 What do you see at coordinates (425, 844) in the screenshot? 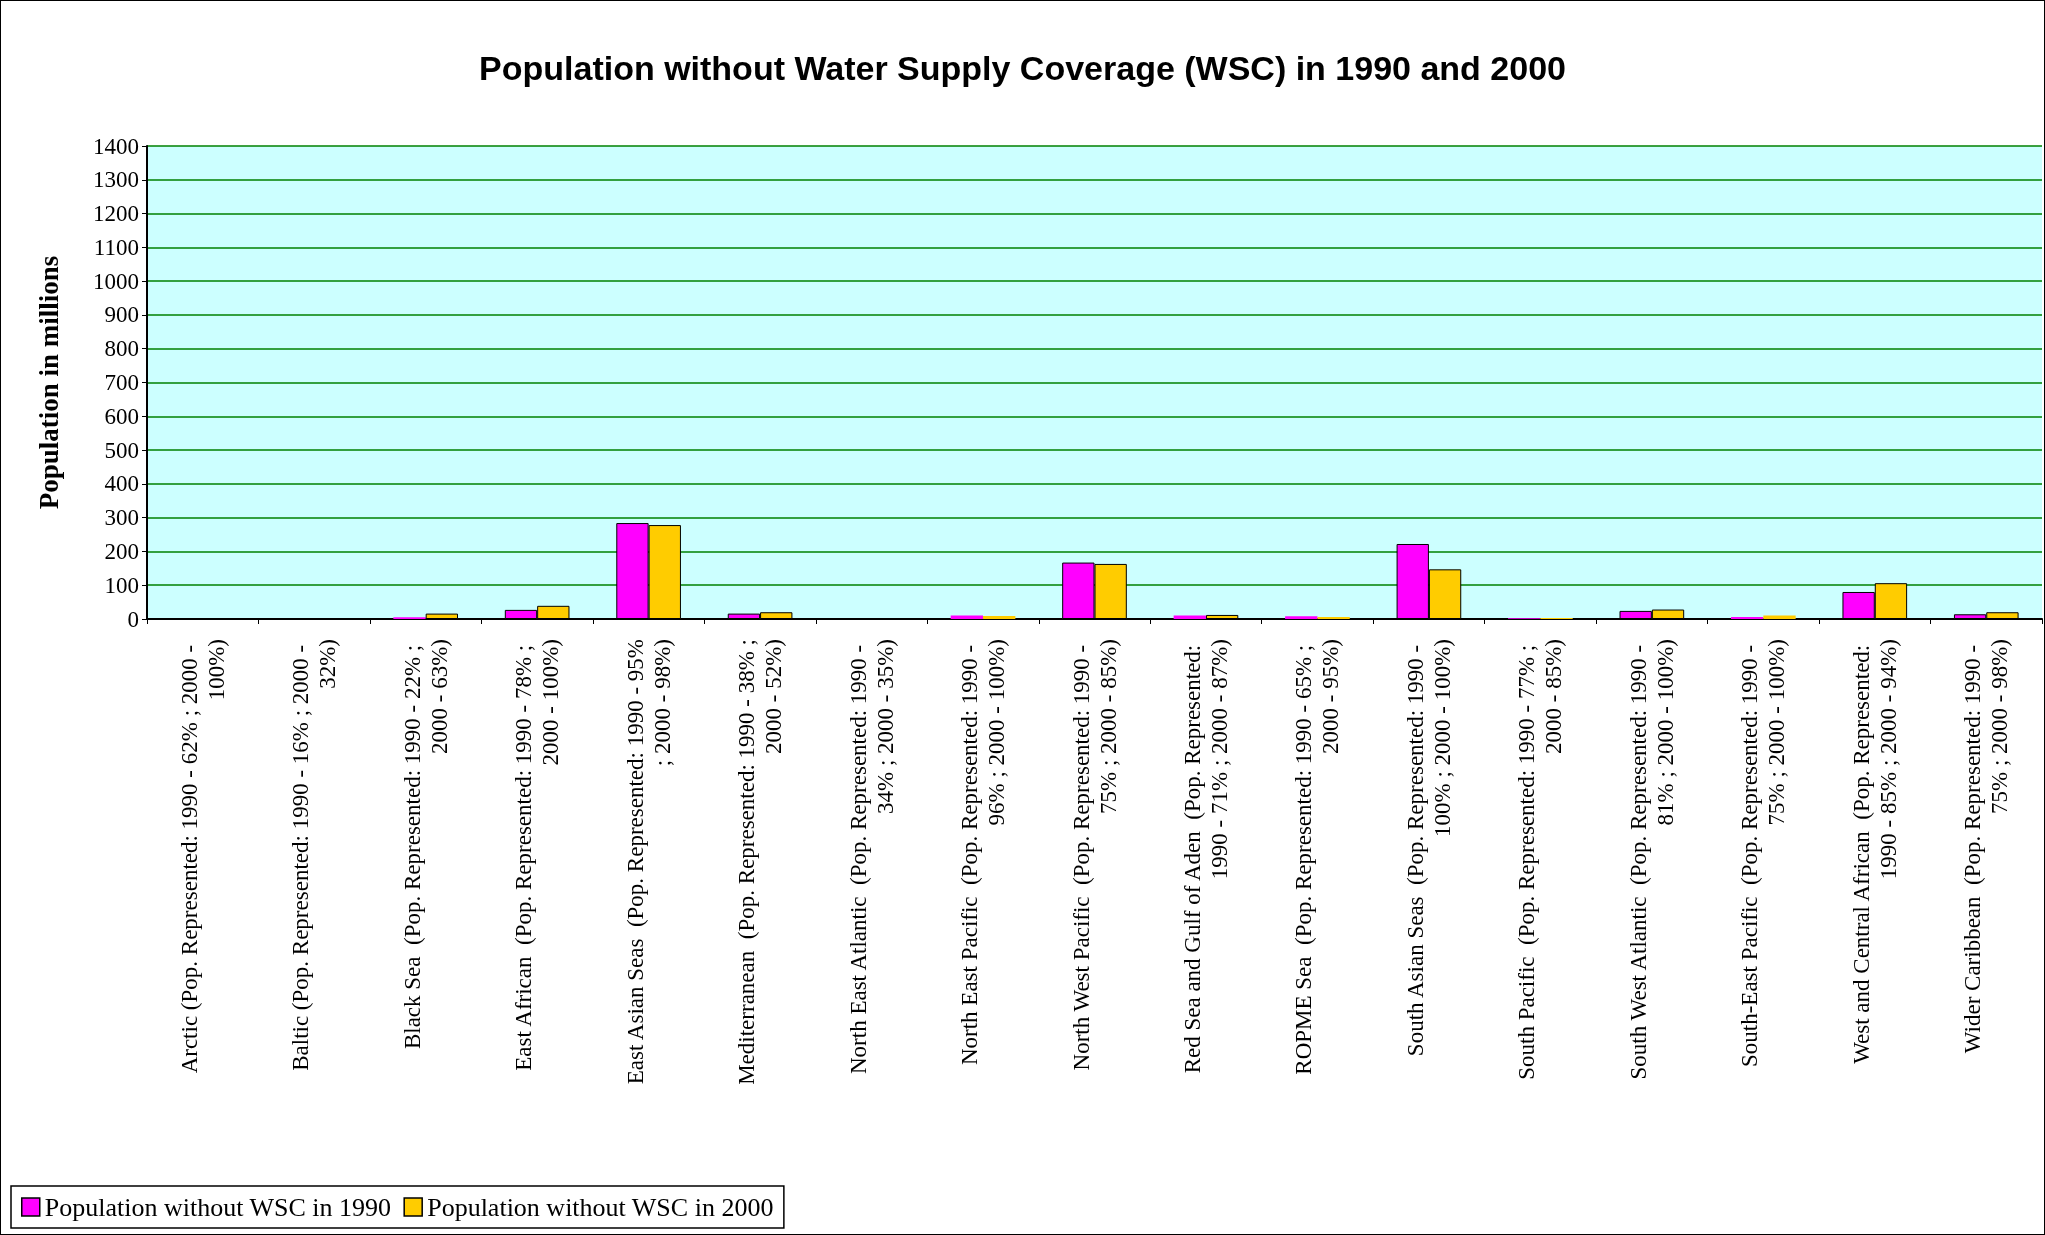
I see `x-tick-label: Black Sea (Pop. Represented: 1990 - 22% ; 2000 - 63%)` at bounding box center [425, 844].